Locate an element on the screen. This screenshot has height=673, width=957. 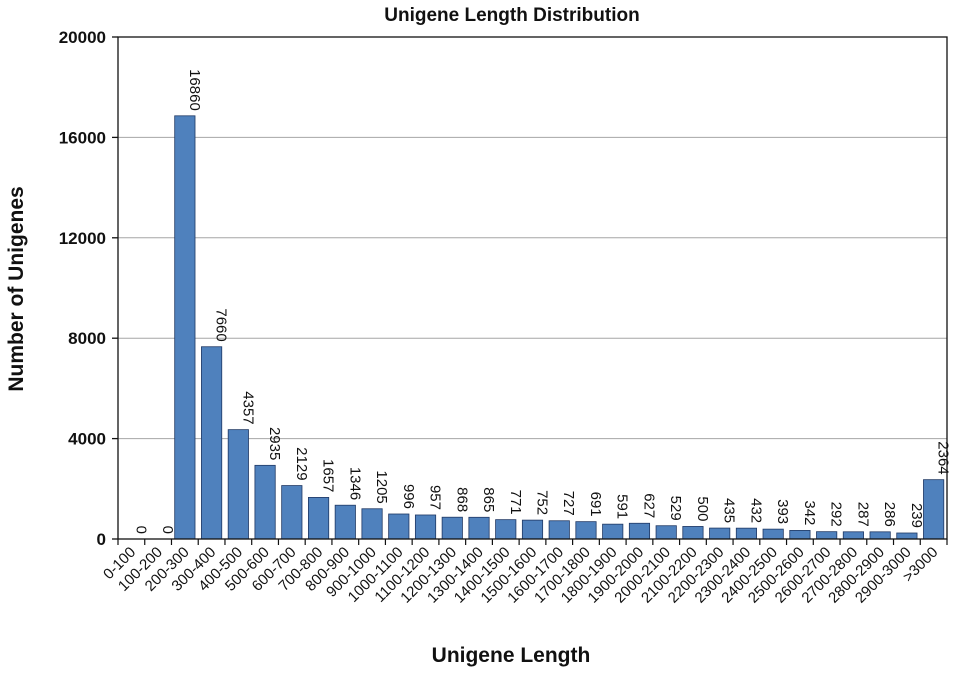
data-label: 287 is located at coordinates (862, 514).